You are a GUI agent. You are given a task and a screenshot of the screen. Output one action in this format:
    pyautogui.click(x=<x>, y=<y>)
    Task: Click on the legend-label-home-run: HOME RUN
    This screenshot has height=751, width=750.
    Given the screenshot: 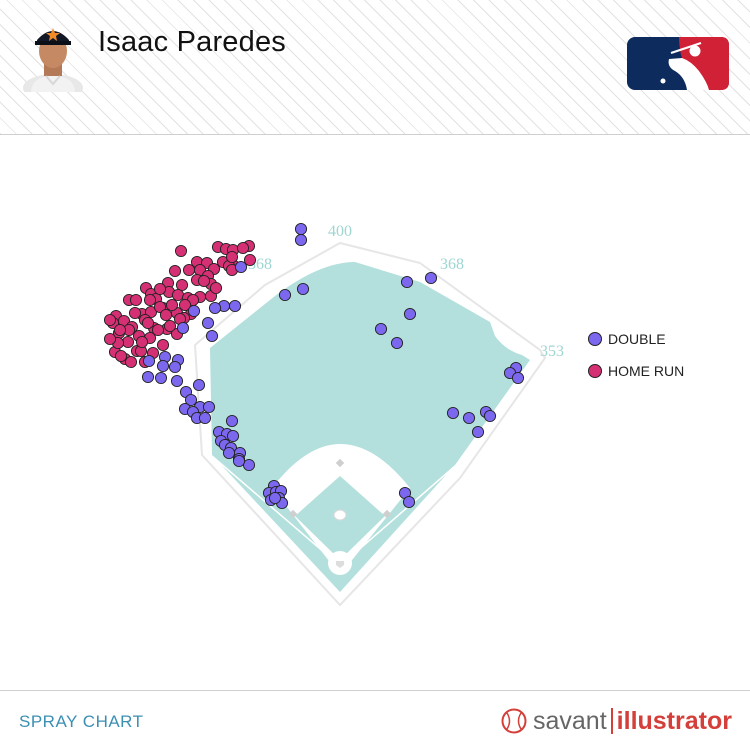 What is the action you would take?
    pyautogui.click(x=646, y=371)
    